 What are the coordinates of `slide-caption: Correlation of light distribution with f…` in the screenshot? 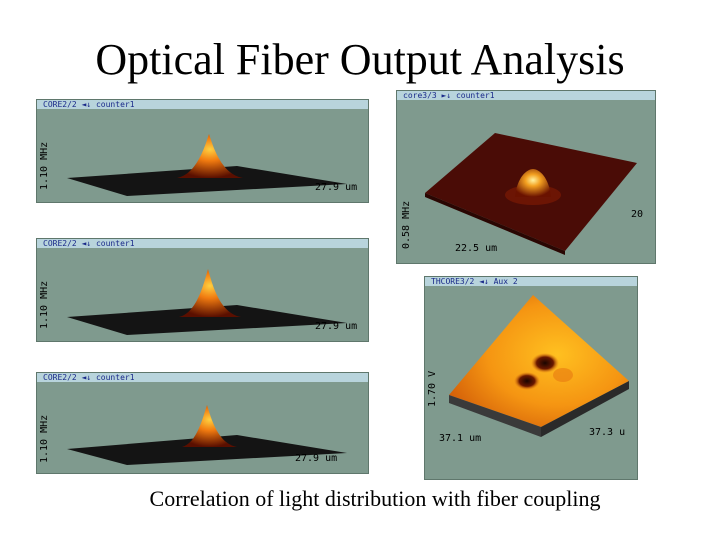 It's located at (375, 498).